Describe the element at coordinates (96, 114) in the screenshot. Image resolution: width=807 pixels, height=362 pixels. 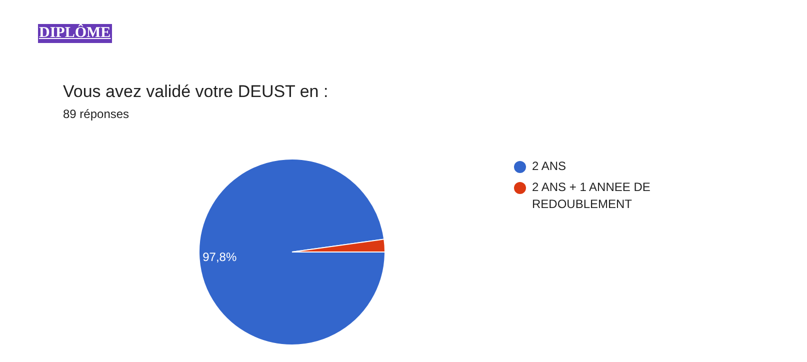
I see `text: 89 réponses` at that location.